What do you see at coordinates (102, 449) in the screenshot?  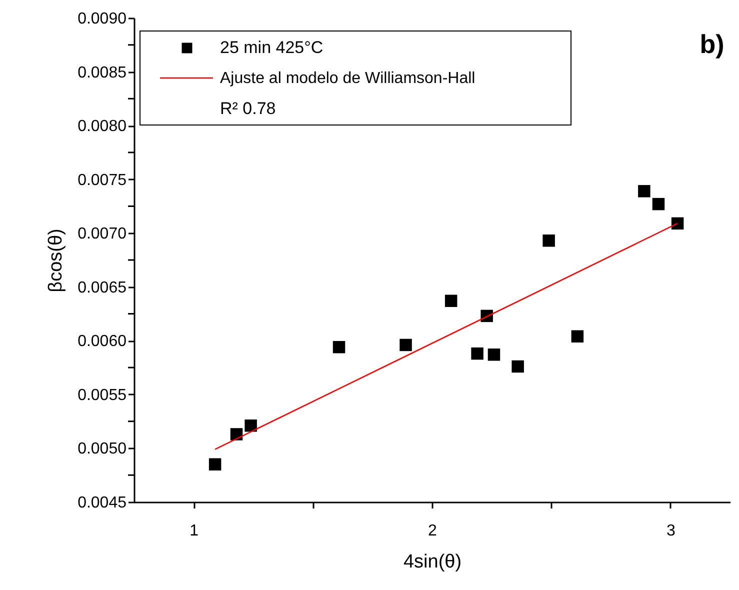 I see `y-tick-label: 0.0050` at bounding box center [102, 449].